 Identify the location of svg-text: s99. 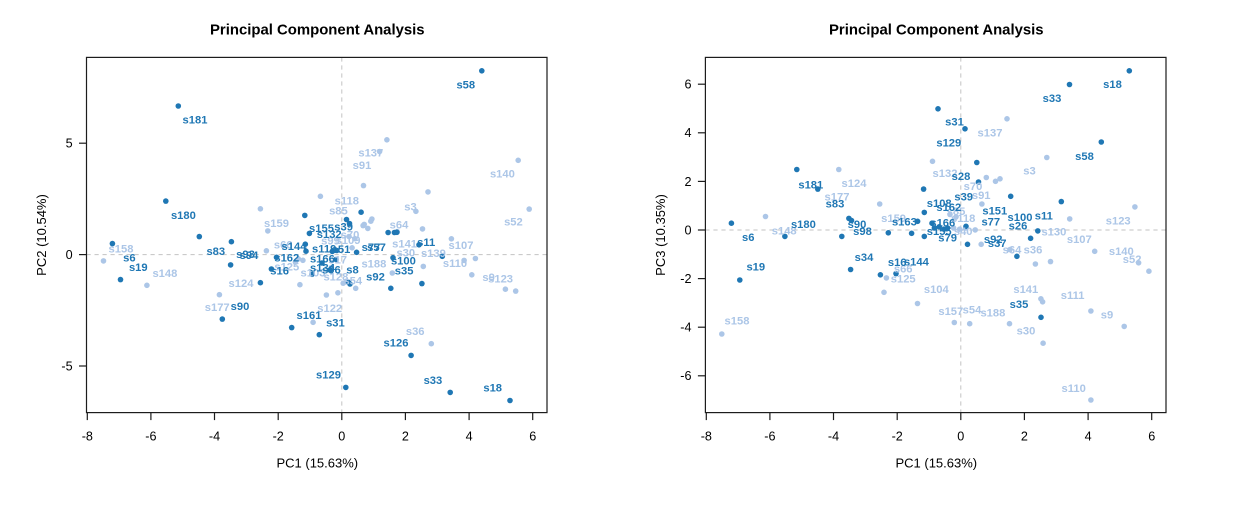
(330, 241).